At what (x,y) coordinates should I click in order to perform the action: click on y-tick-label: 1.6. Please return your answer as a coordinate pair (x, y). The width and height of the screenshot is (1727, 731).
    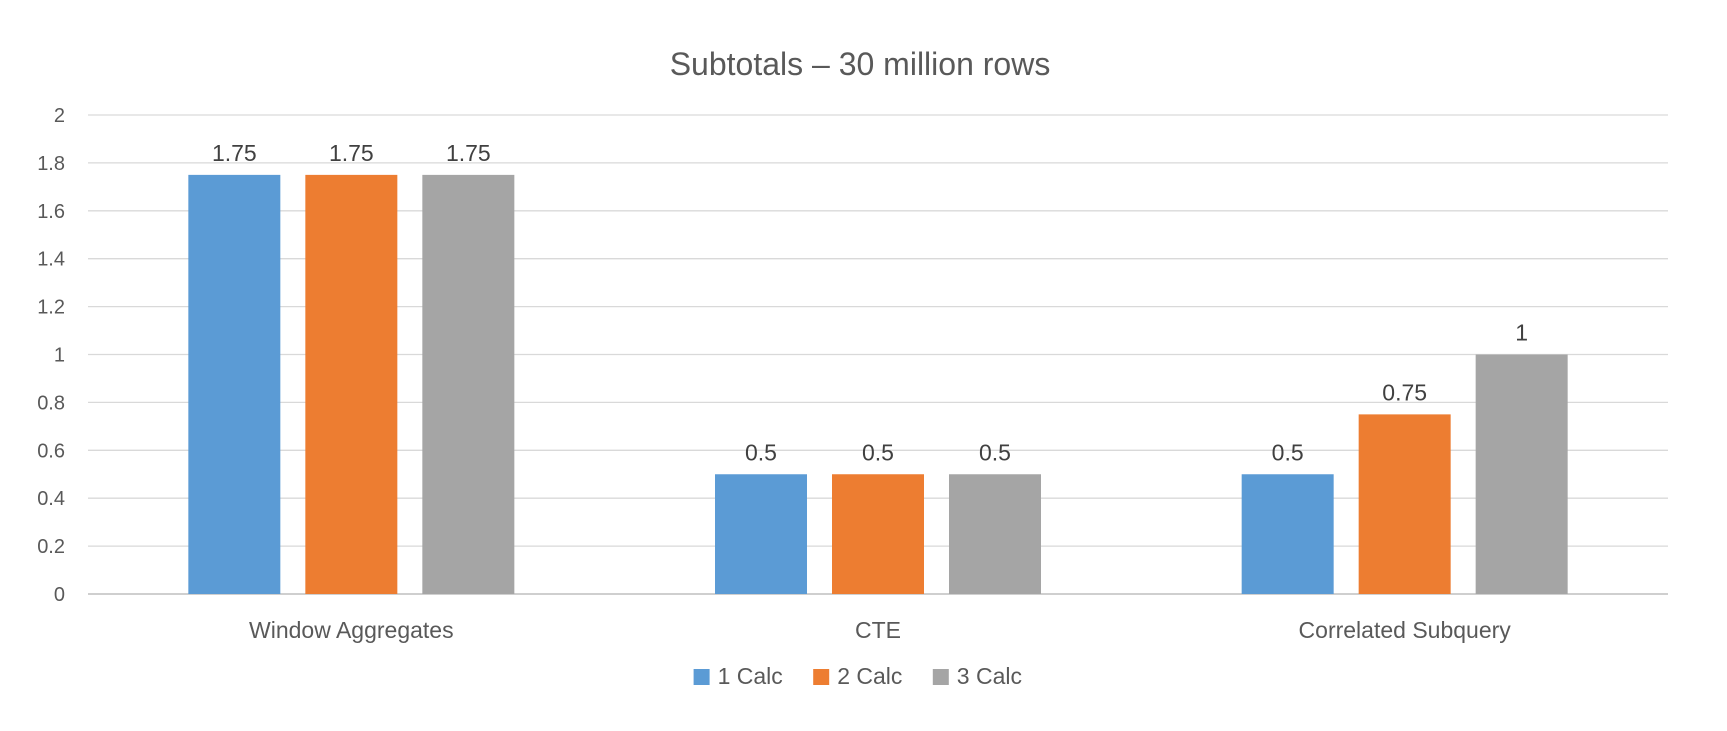
    Looking at the image, I should click on (51, 212).